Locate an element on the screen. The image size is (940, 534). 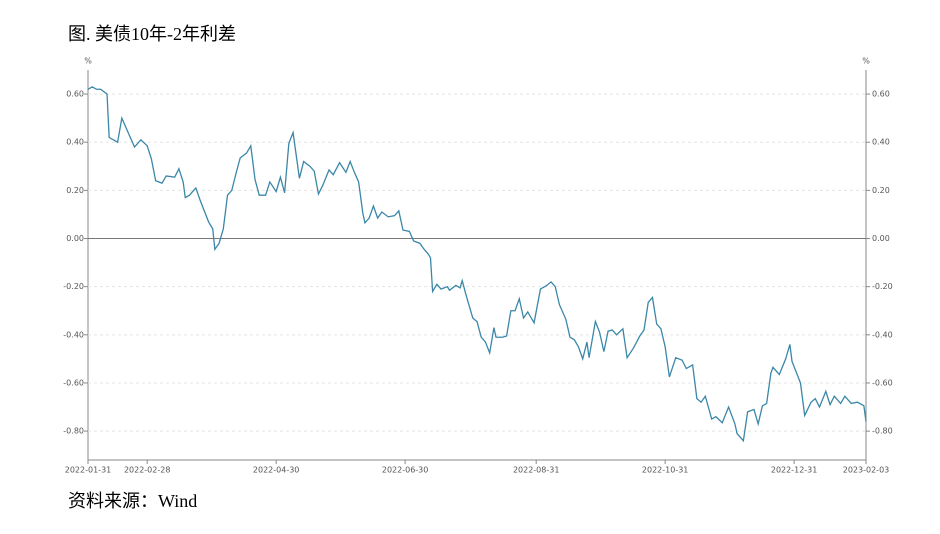
x-tick-label: 2022-08-31 is located at coordinates (536, 470).